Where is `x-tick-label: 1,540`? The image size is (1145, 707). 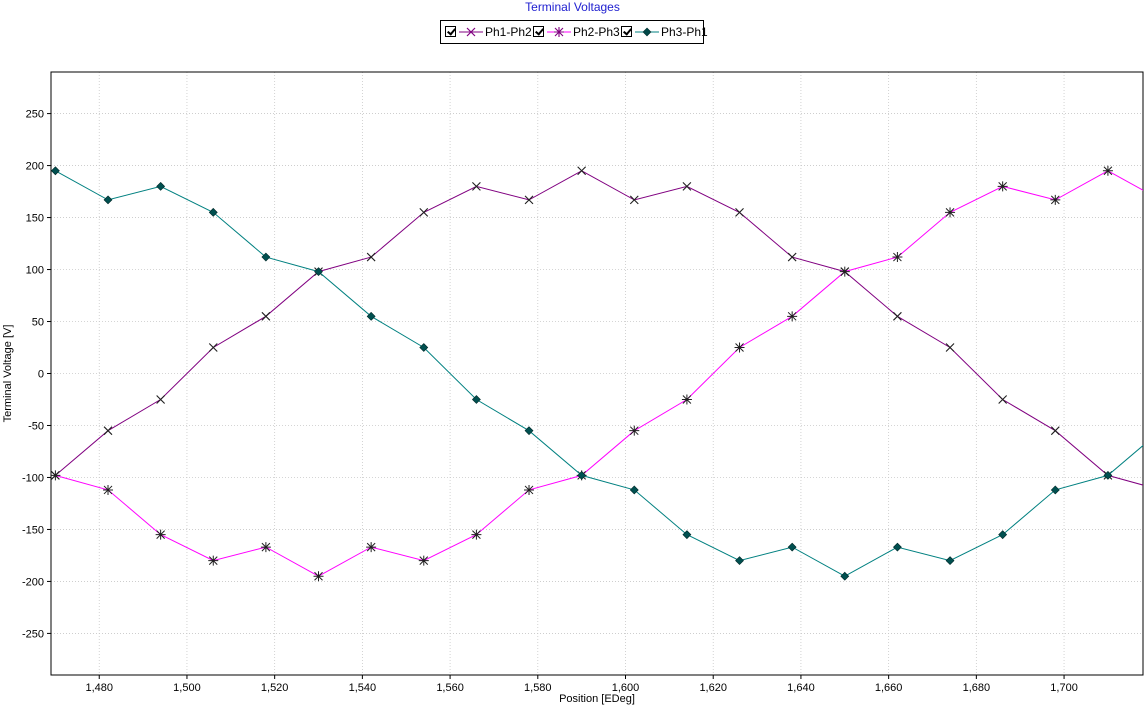
x-tick-label: 1,540 is located at coordinates (363, 688).